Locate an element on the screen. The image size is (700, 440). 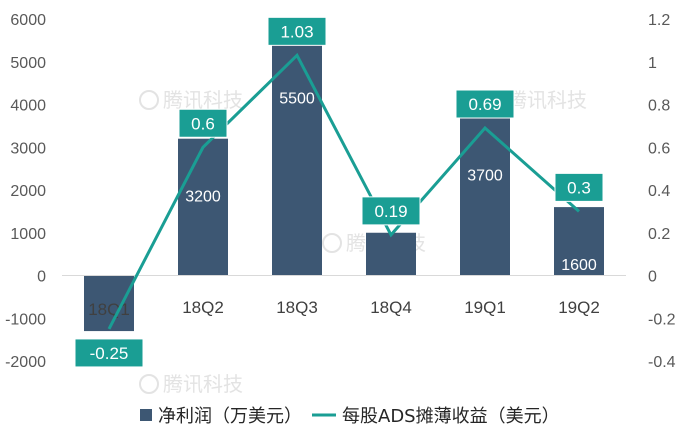
eps-value-label: 0.69 is located at coordinates (484, 104).